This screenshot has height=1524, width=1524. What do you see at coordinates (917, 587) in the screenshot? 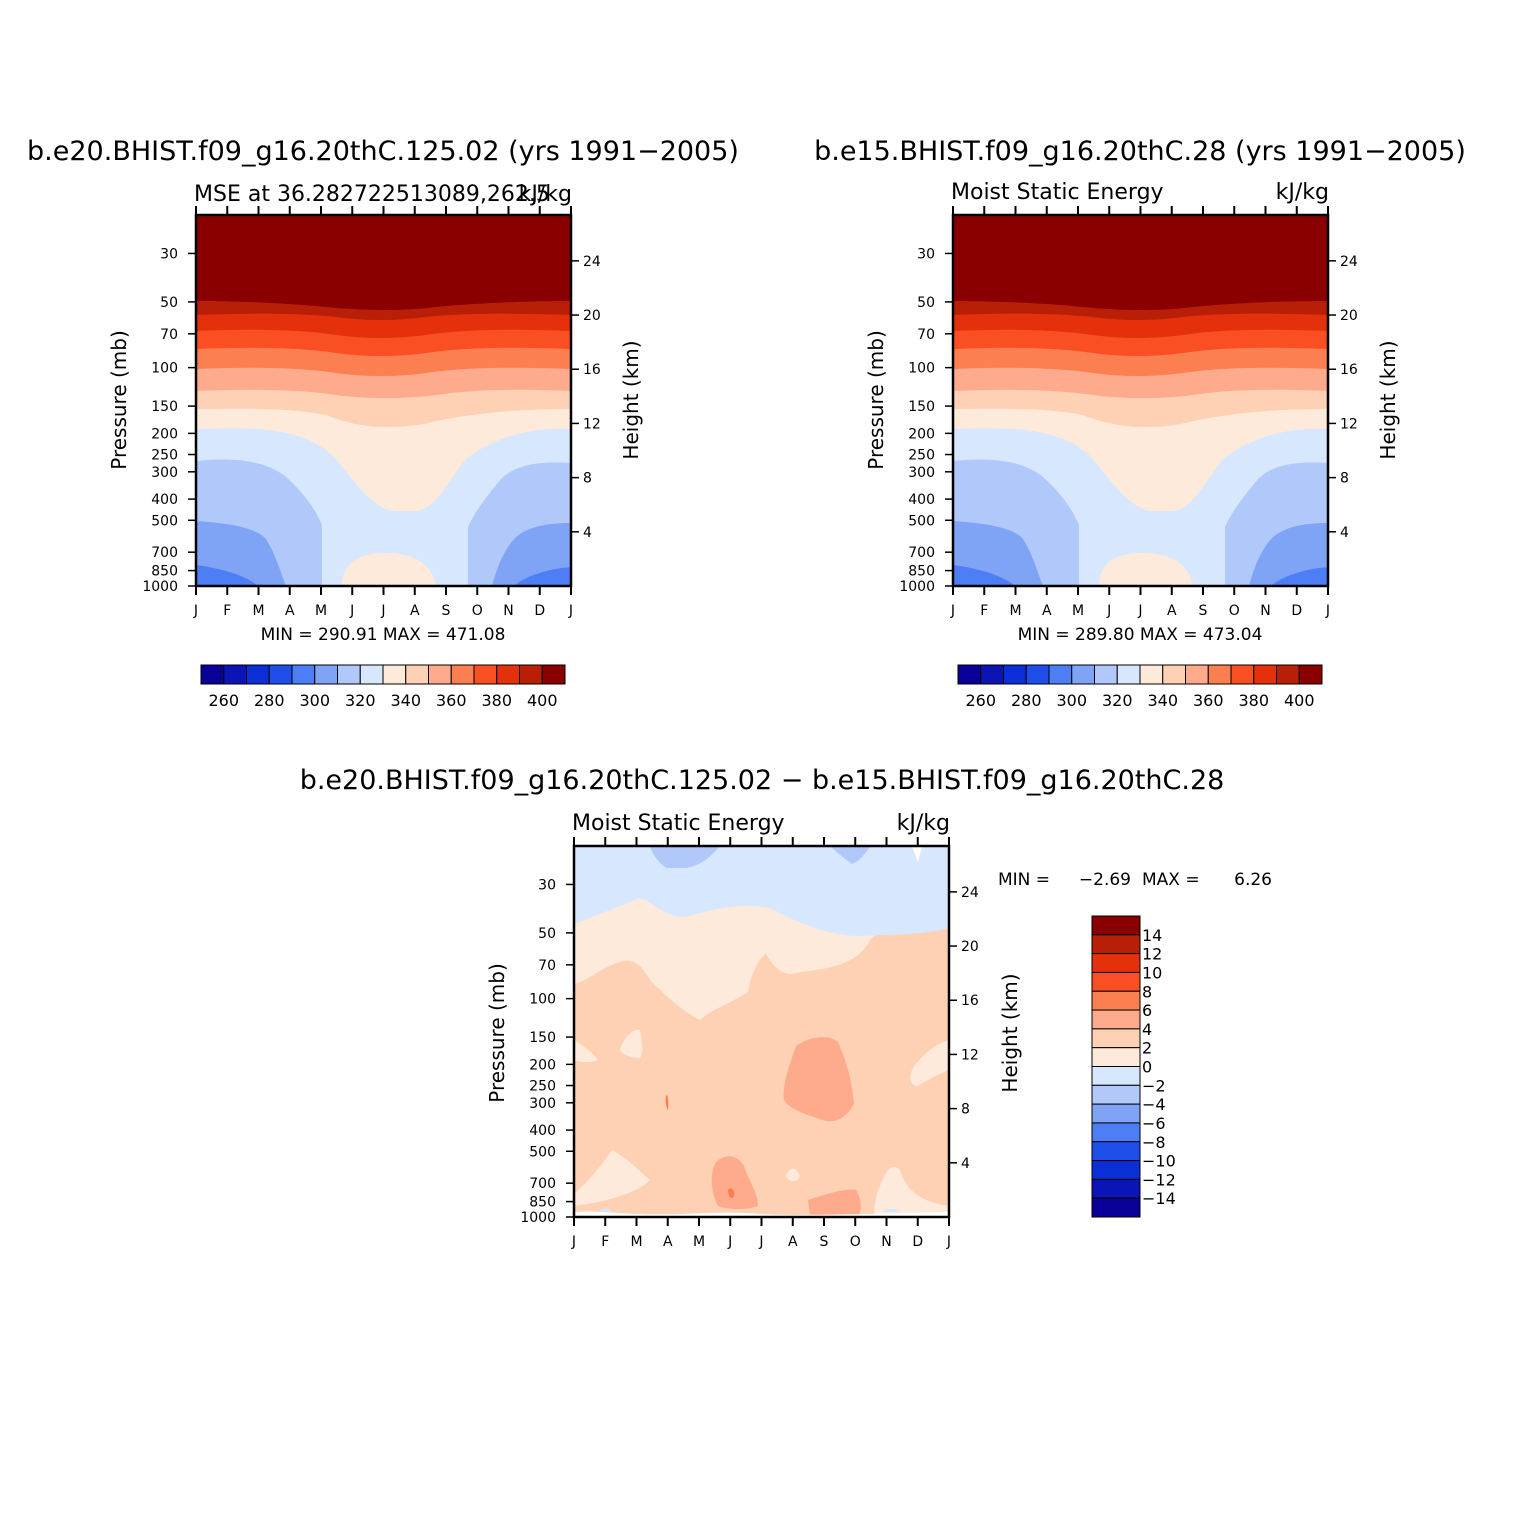
I see `pressure-tick-label: 1000` at bounding box center [917, 587].